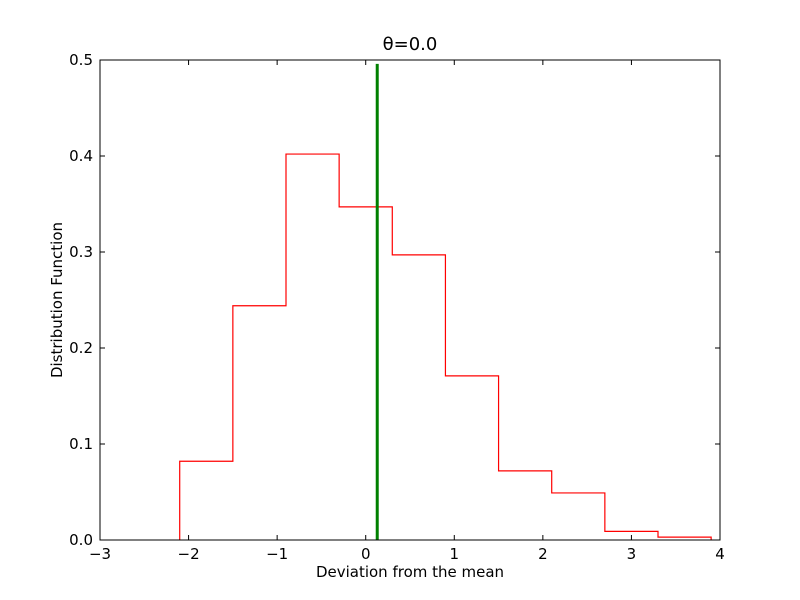 This screenshot has width=800, height=600. Describe the element at coordinates (81, 156) in the screenshot. I see `y-tick-label: 0.4` at that location.